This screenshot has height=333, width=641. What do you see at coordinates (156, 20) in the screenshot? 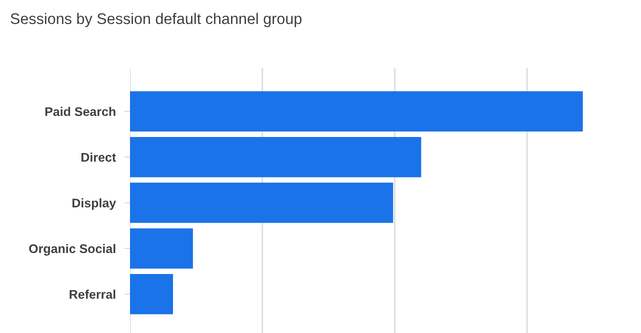
I see `chart-title: Sessions by Session default channel group` at bounding box center [156, 20].